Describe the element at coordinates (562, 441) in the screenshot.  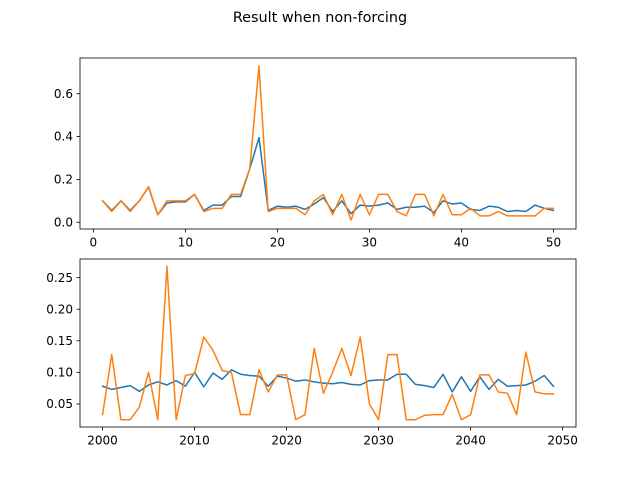
I see `bottom-x-tick-label: 2050` at that location.